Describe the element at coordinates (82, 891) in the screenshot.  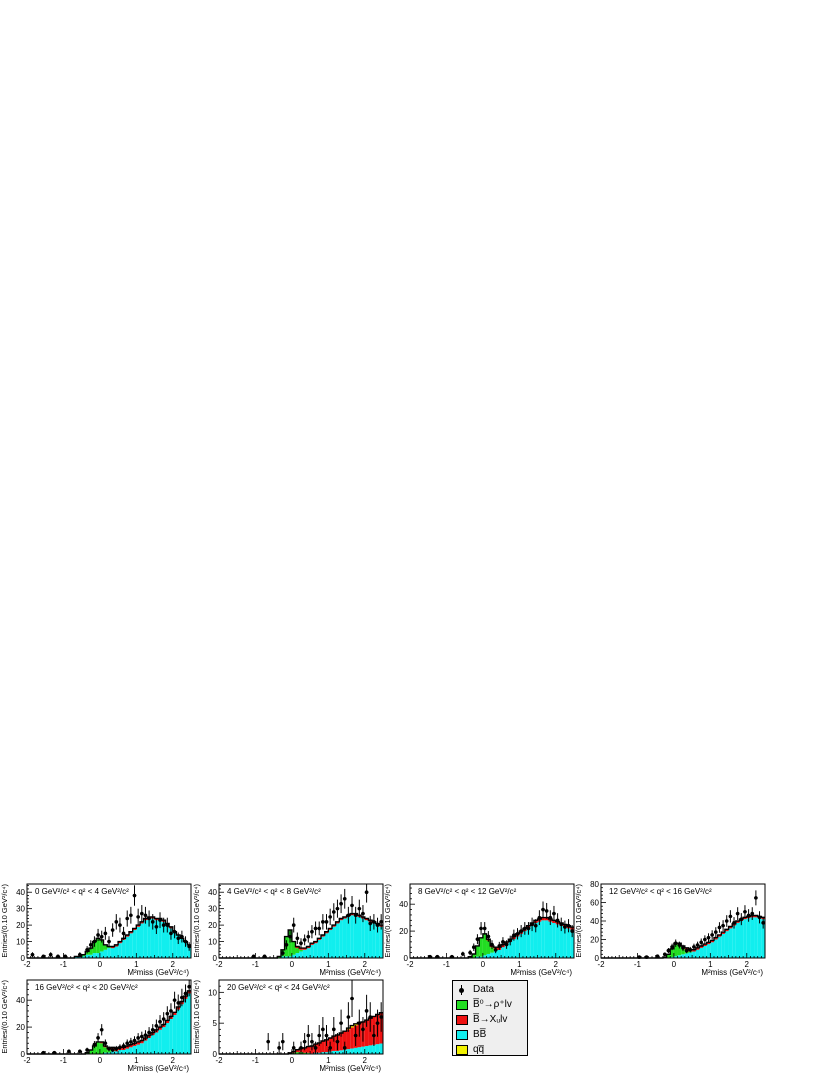
I see `panel-title: 0 GeV²/c² < q² < 4 GeV²/c²` at that location.